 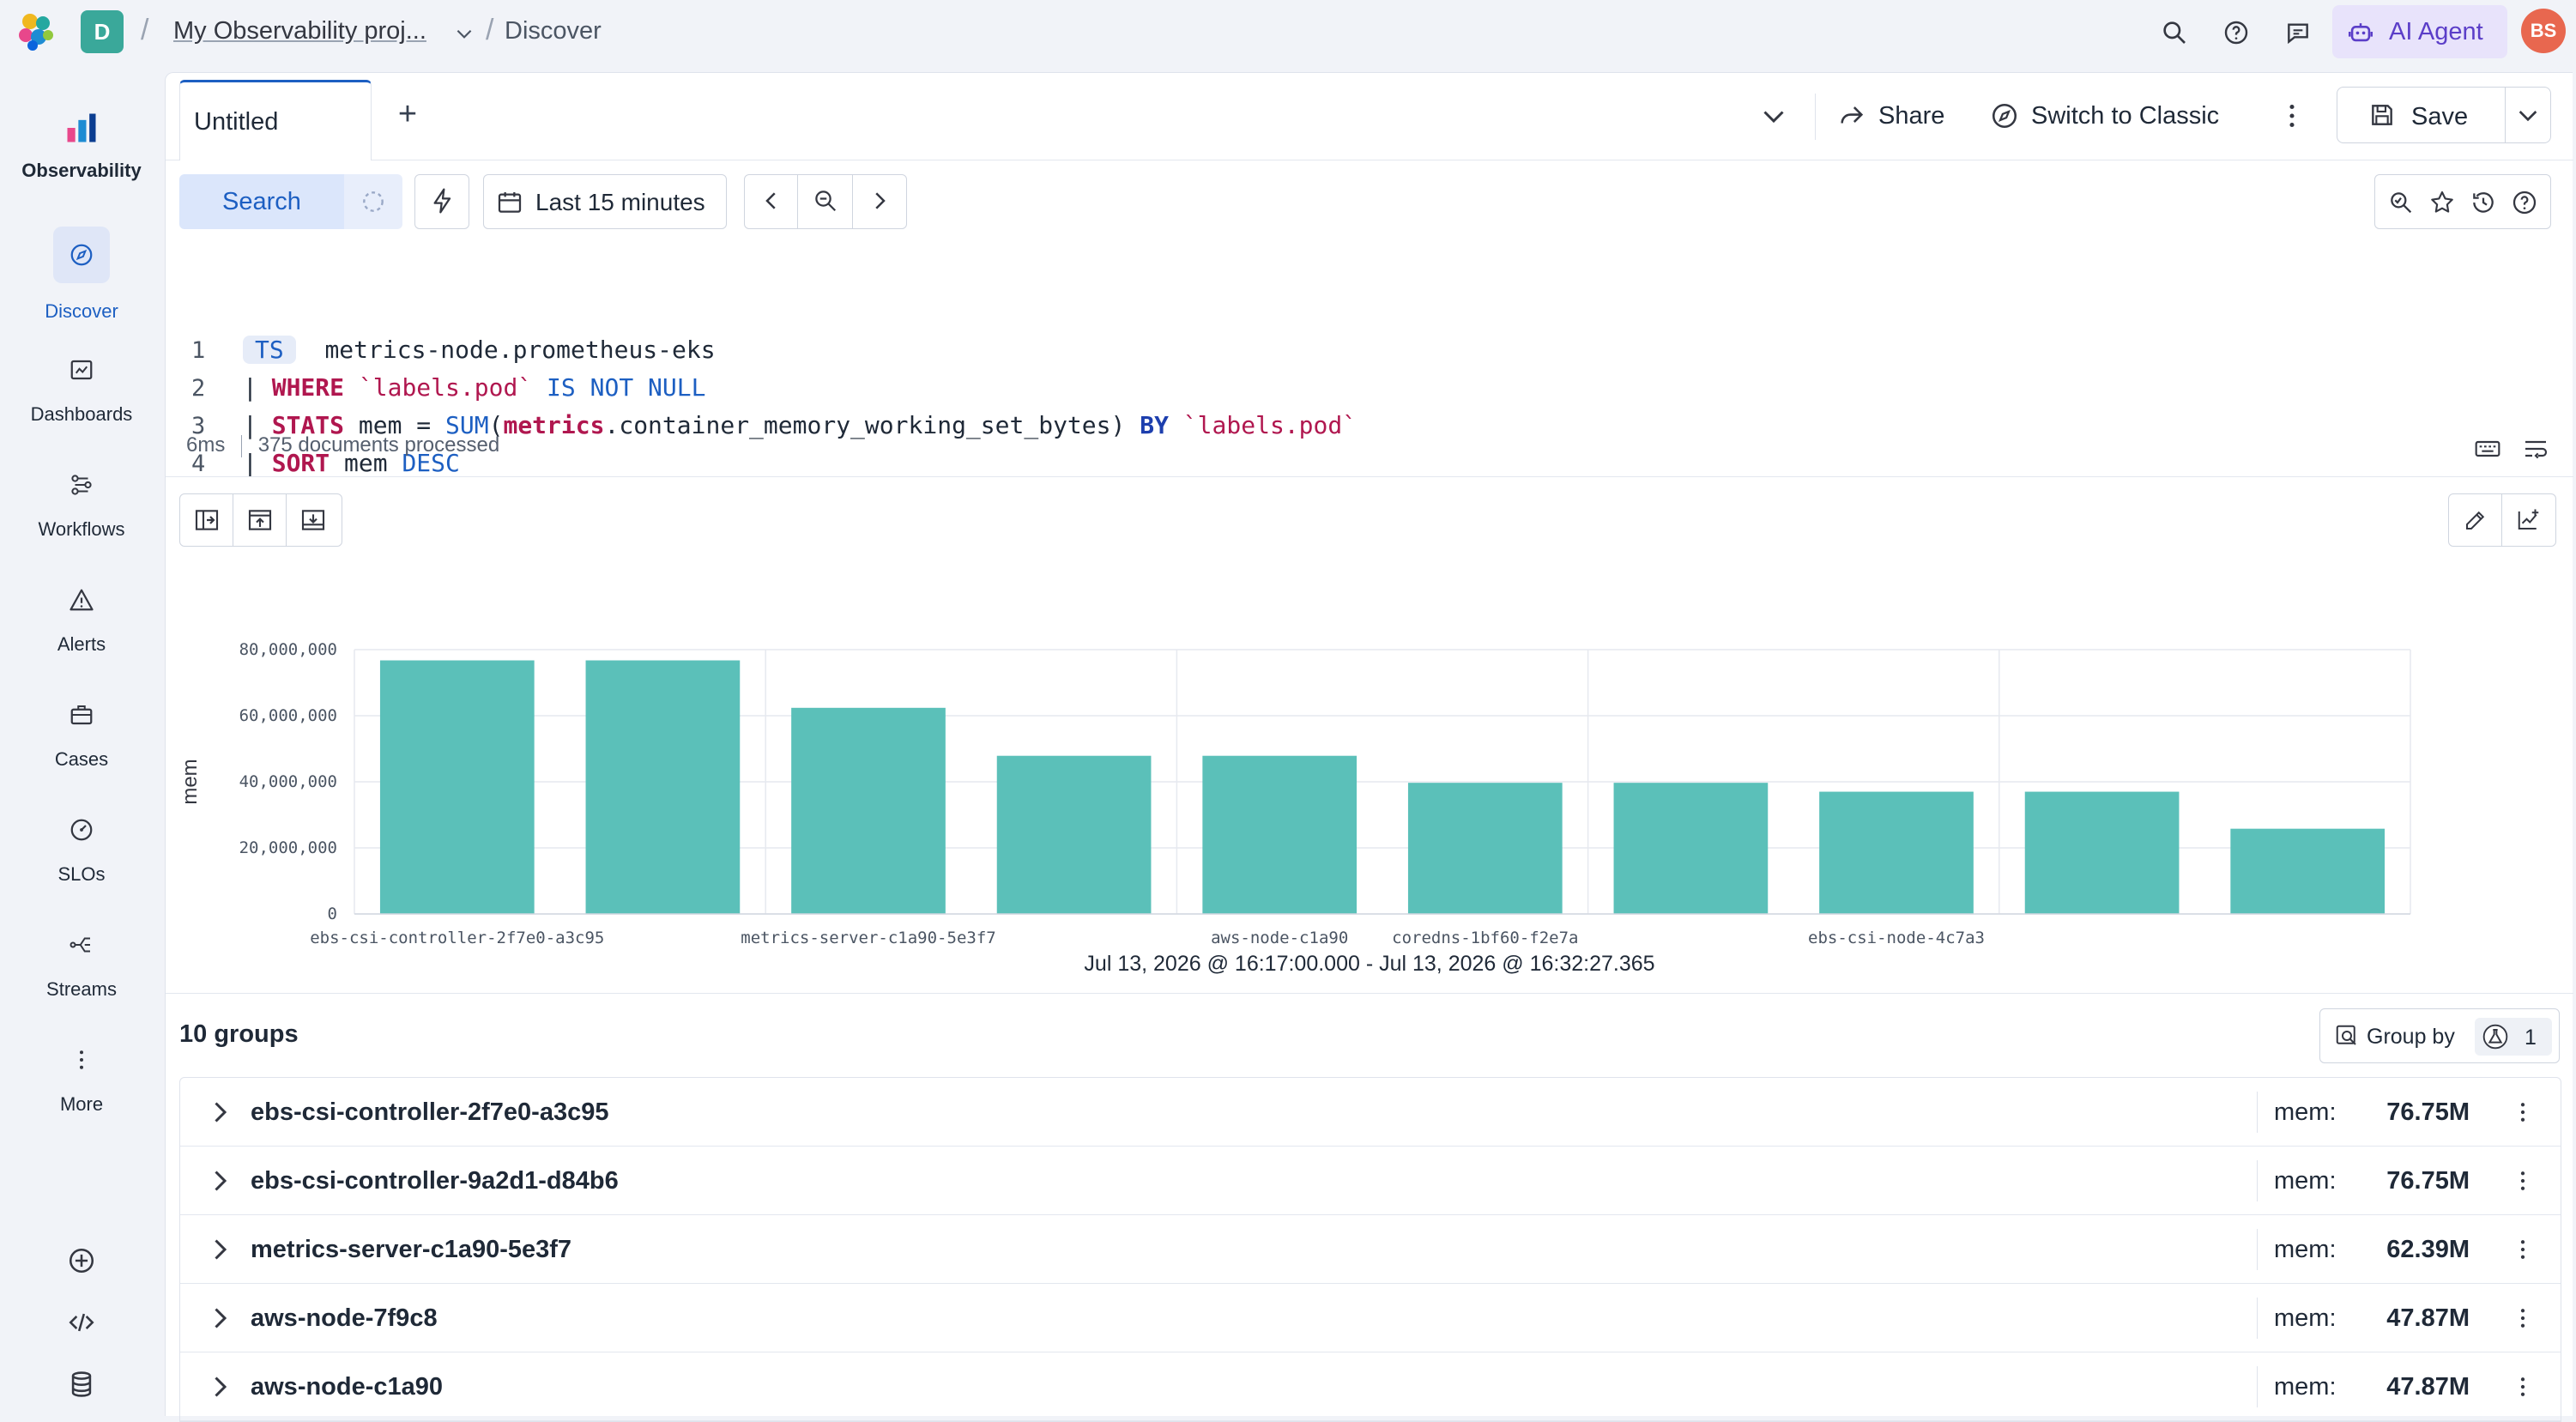 What do you see at coordinates (445, 387) in the screenshot?
I see `field-name: `labels.pod`` at bounding box center [445, 387].